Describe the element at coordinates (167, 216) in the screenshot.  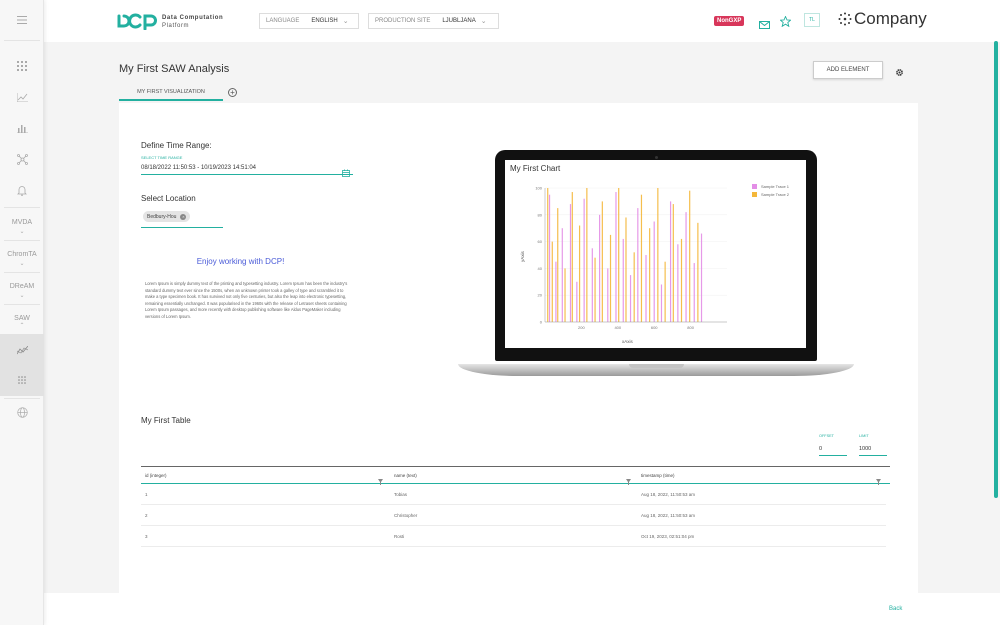
I see `location-chip: Bedbury-Hou ×` at that location.